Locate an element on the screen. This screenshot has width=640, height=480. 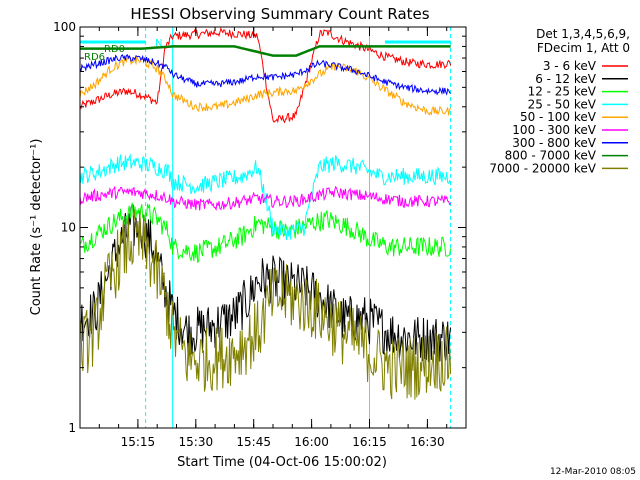
legend-label: 800 - 7000 keV is located at coordinates (551, 156).